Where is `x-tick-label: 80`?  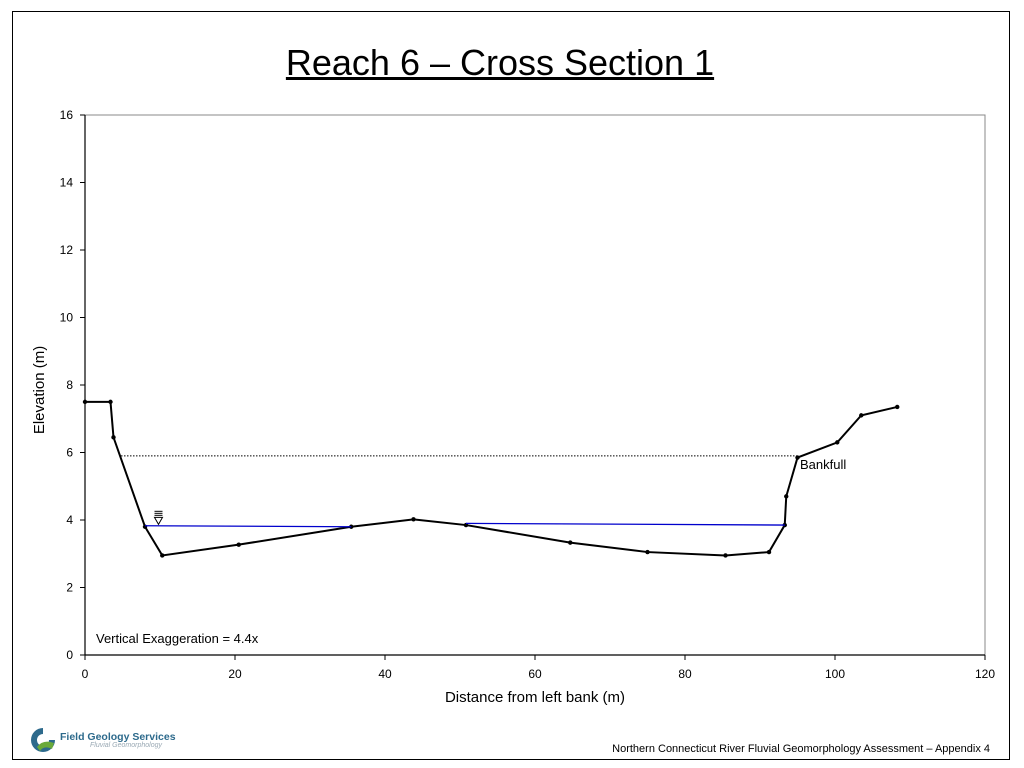 x-tick-label: 80 is located at coordinates (685, 674).